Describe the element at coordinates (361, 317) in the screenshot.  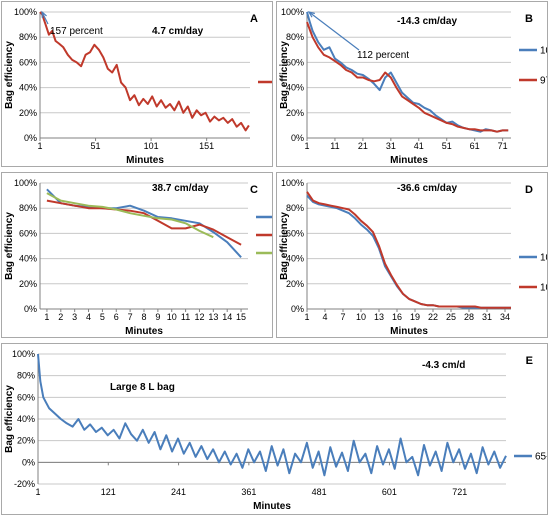
I see `x-tick-label: 10` at that location.